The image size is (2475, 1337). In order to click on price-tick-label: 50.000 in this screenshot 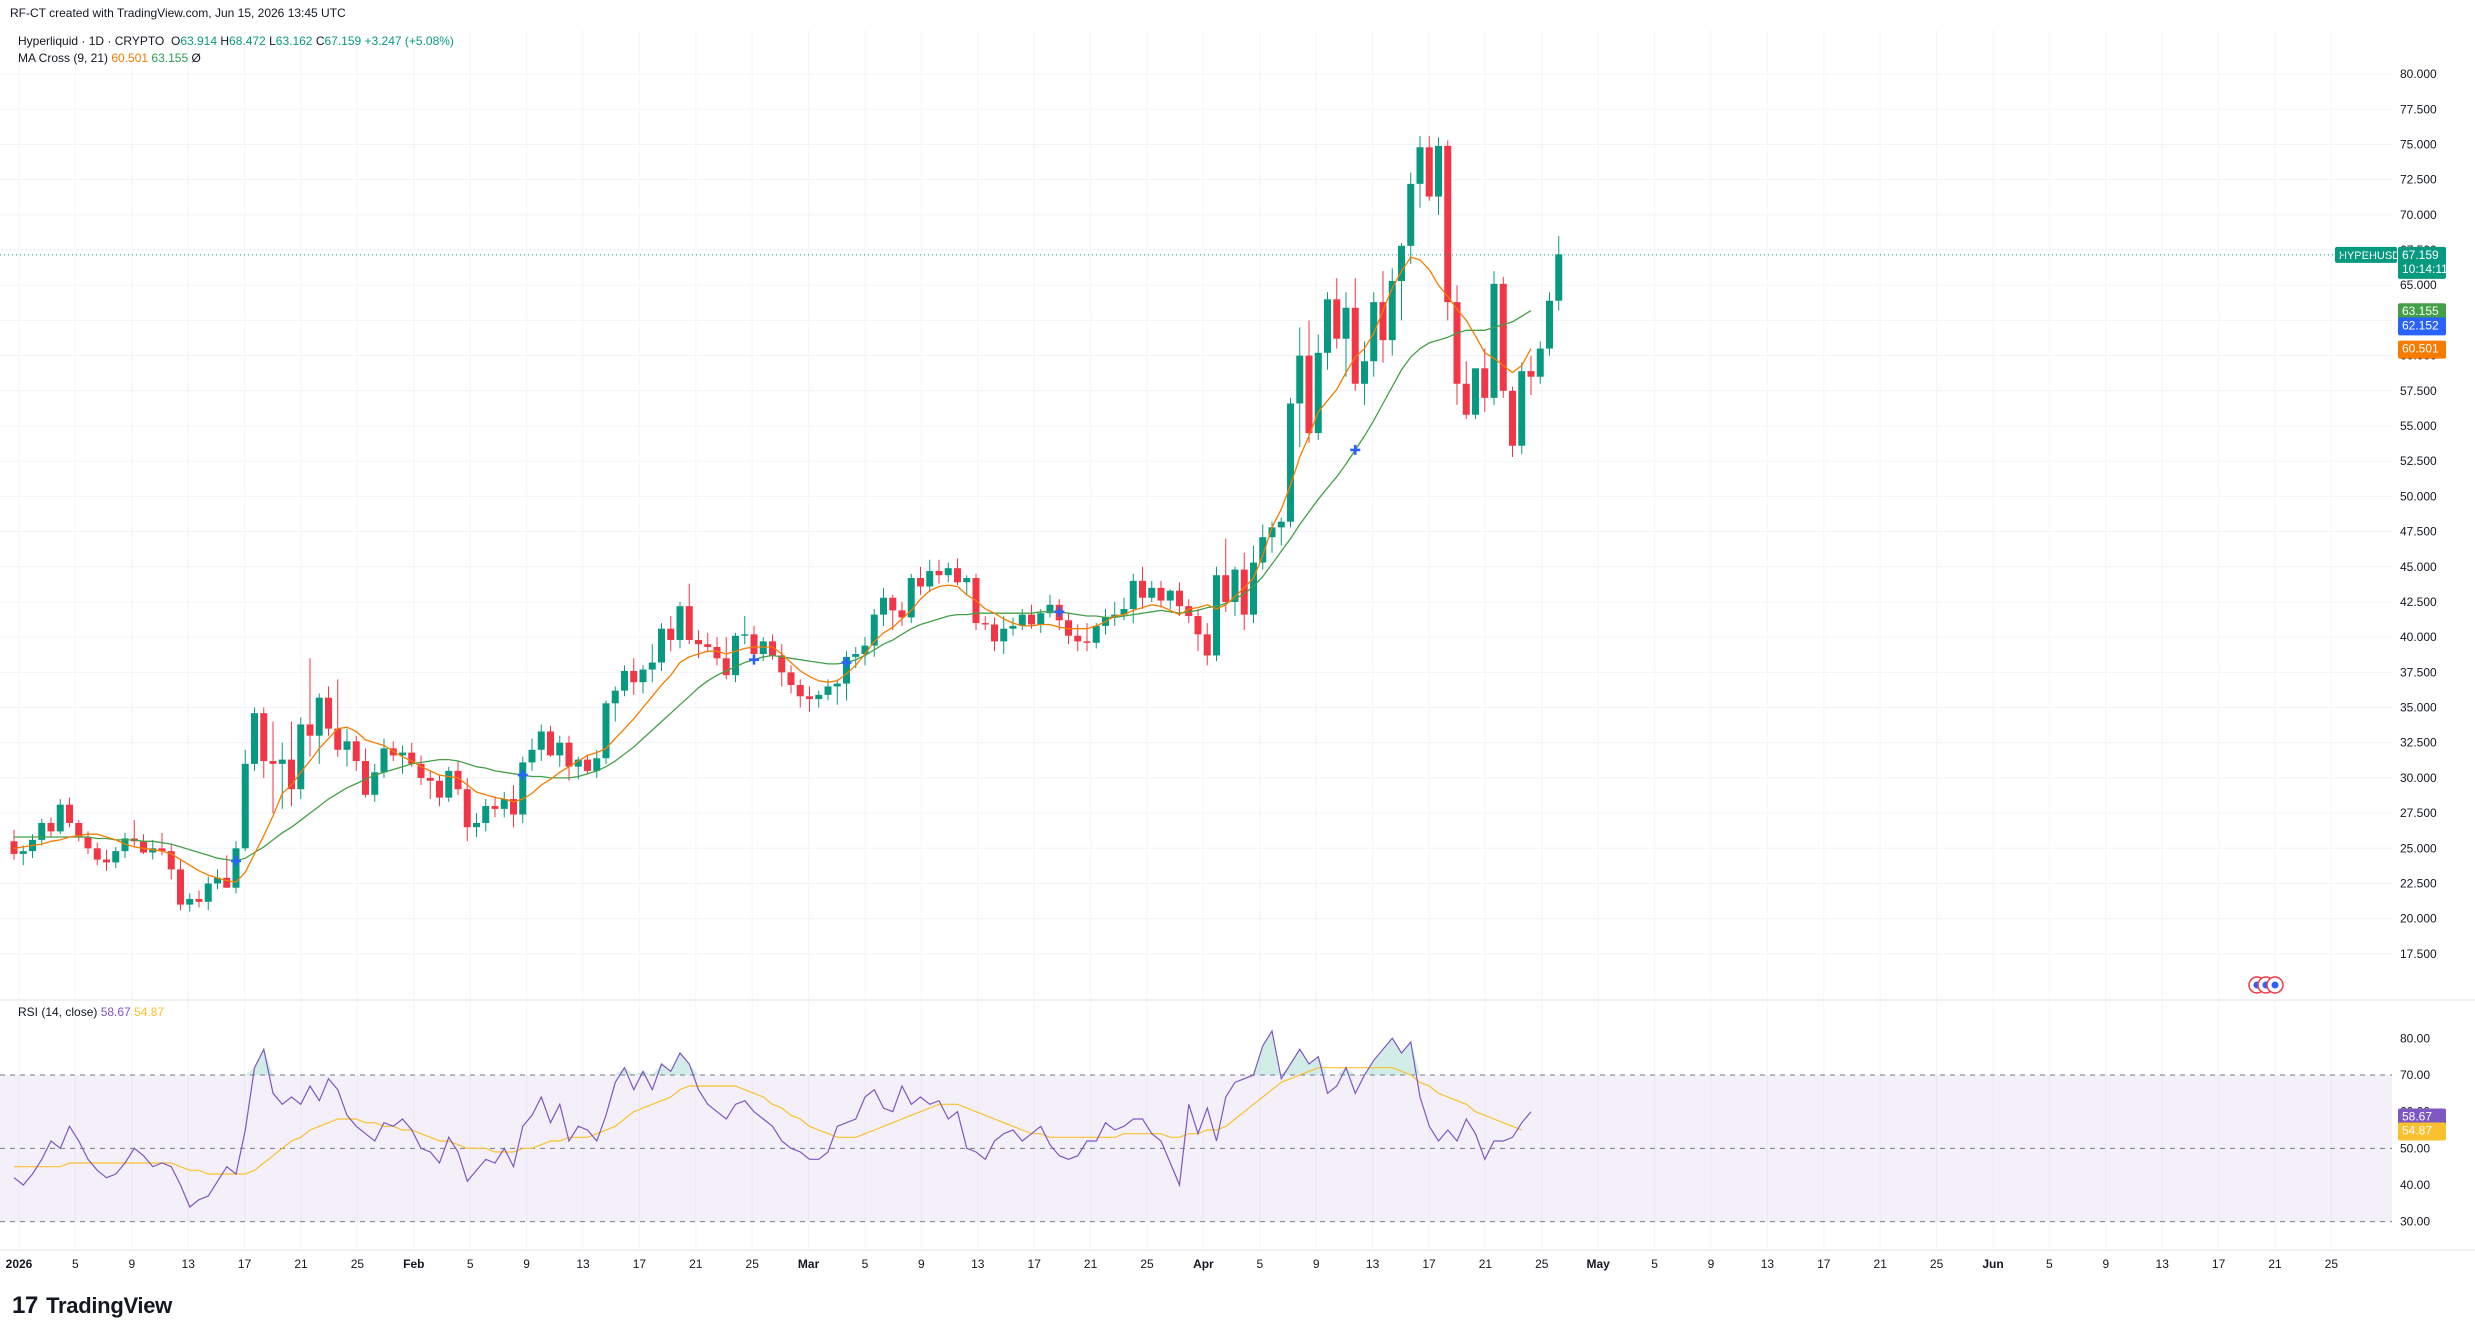, I will do `click(2418, 496)`.